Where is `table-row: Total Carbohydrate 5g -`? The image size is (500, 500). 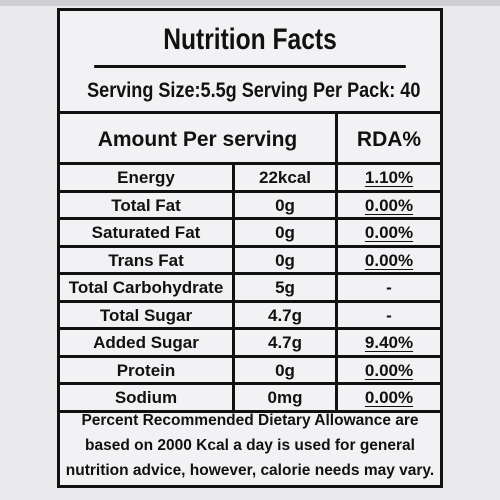
table-row: Total Carbohydrate 5g - is located at coordinates (250, 289).